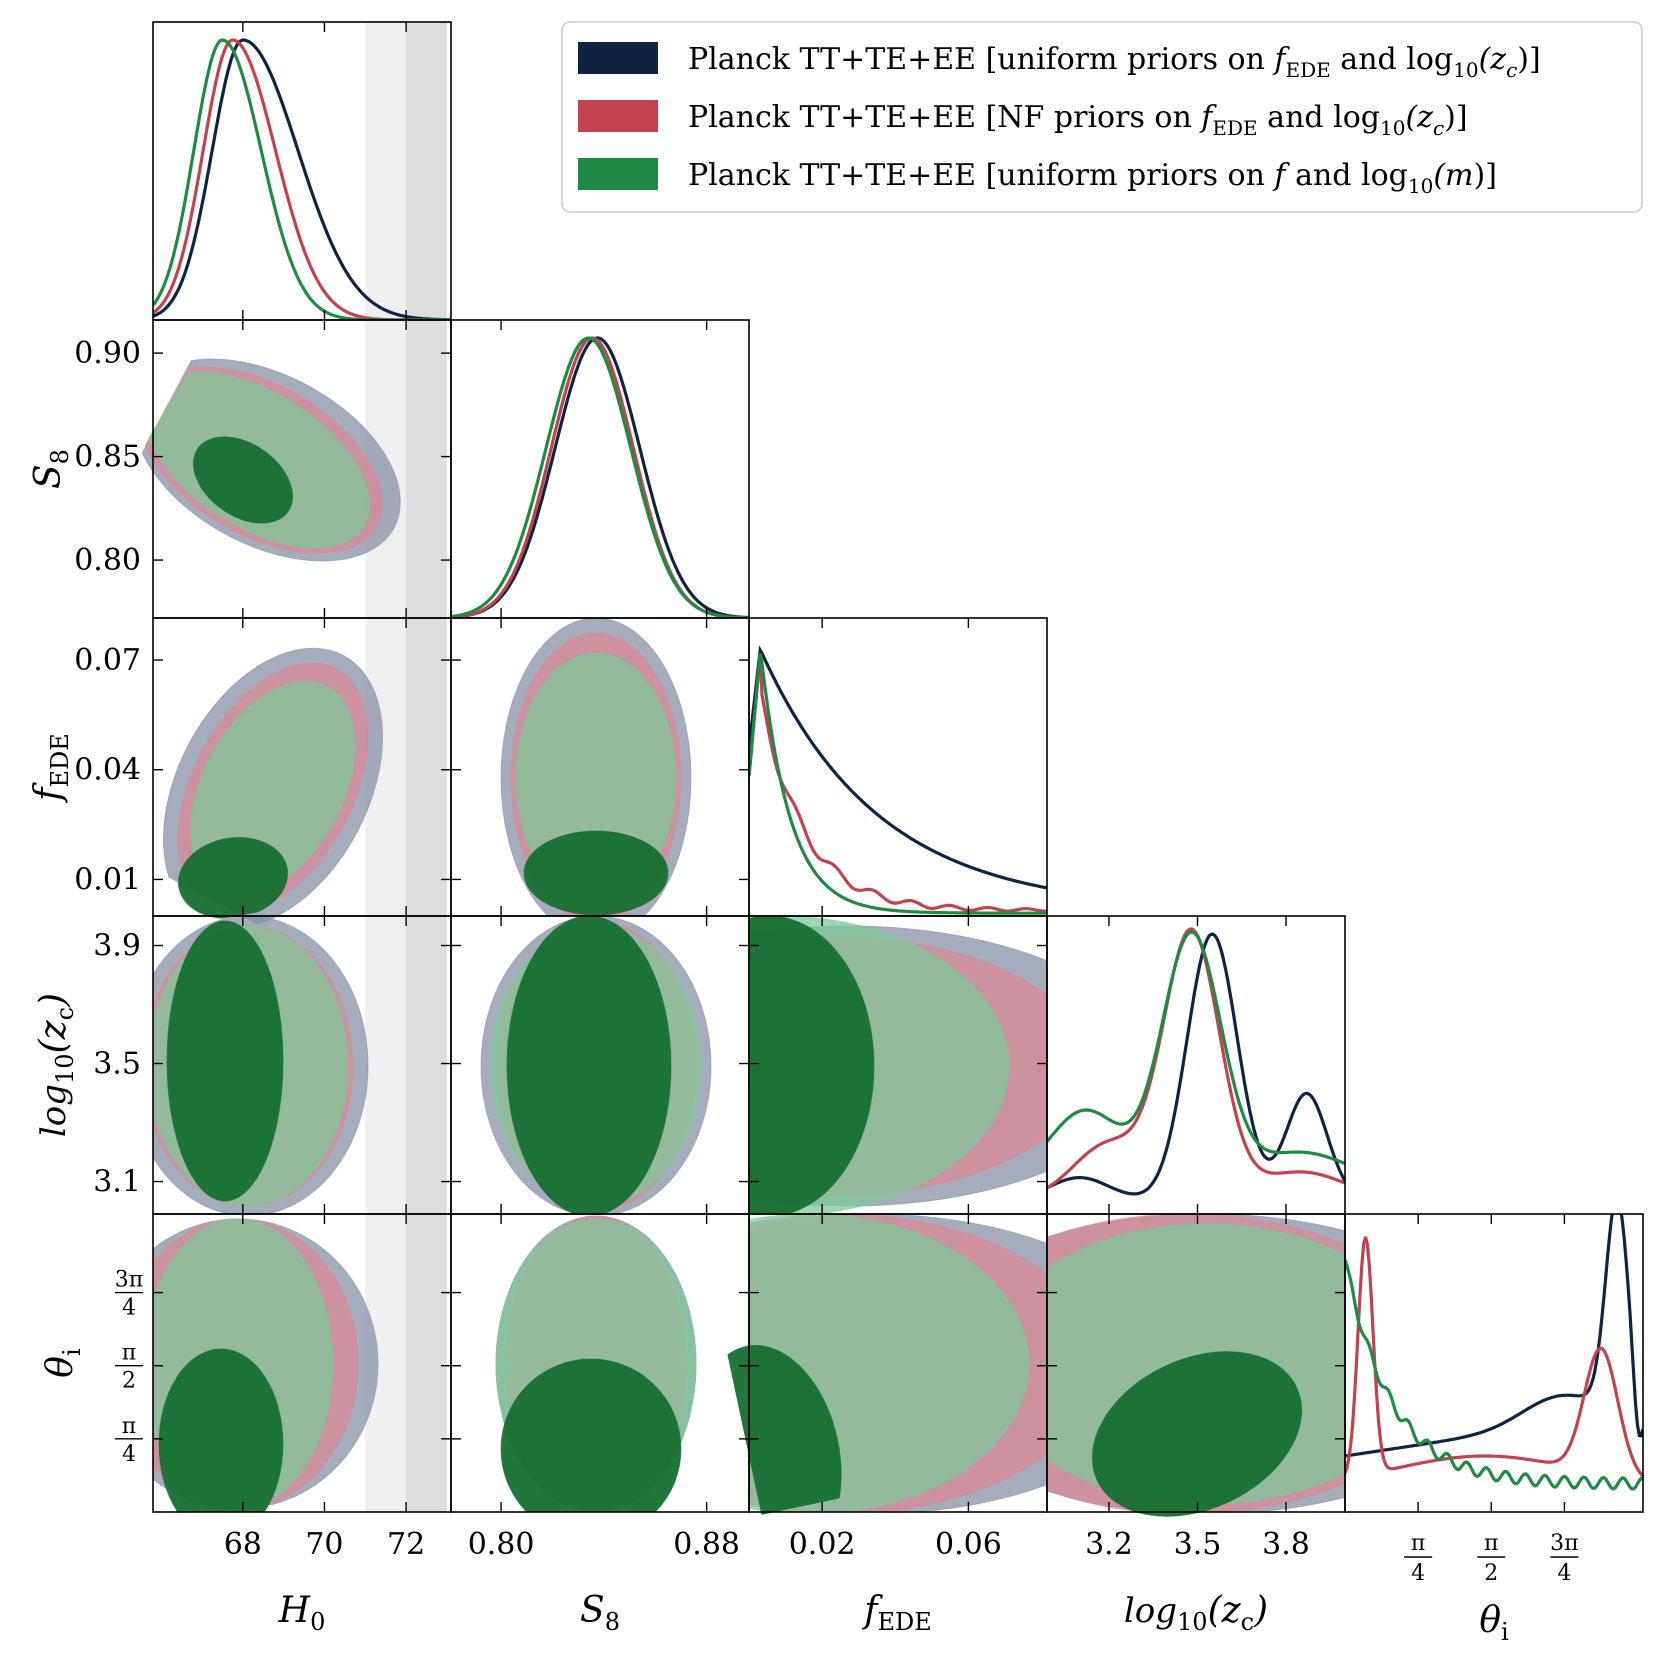 This screenshot has width=1661, height=1661. I want to click on x-tick-label: 3.2, so click(1109, 1544).